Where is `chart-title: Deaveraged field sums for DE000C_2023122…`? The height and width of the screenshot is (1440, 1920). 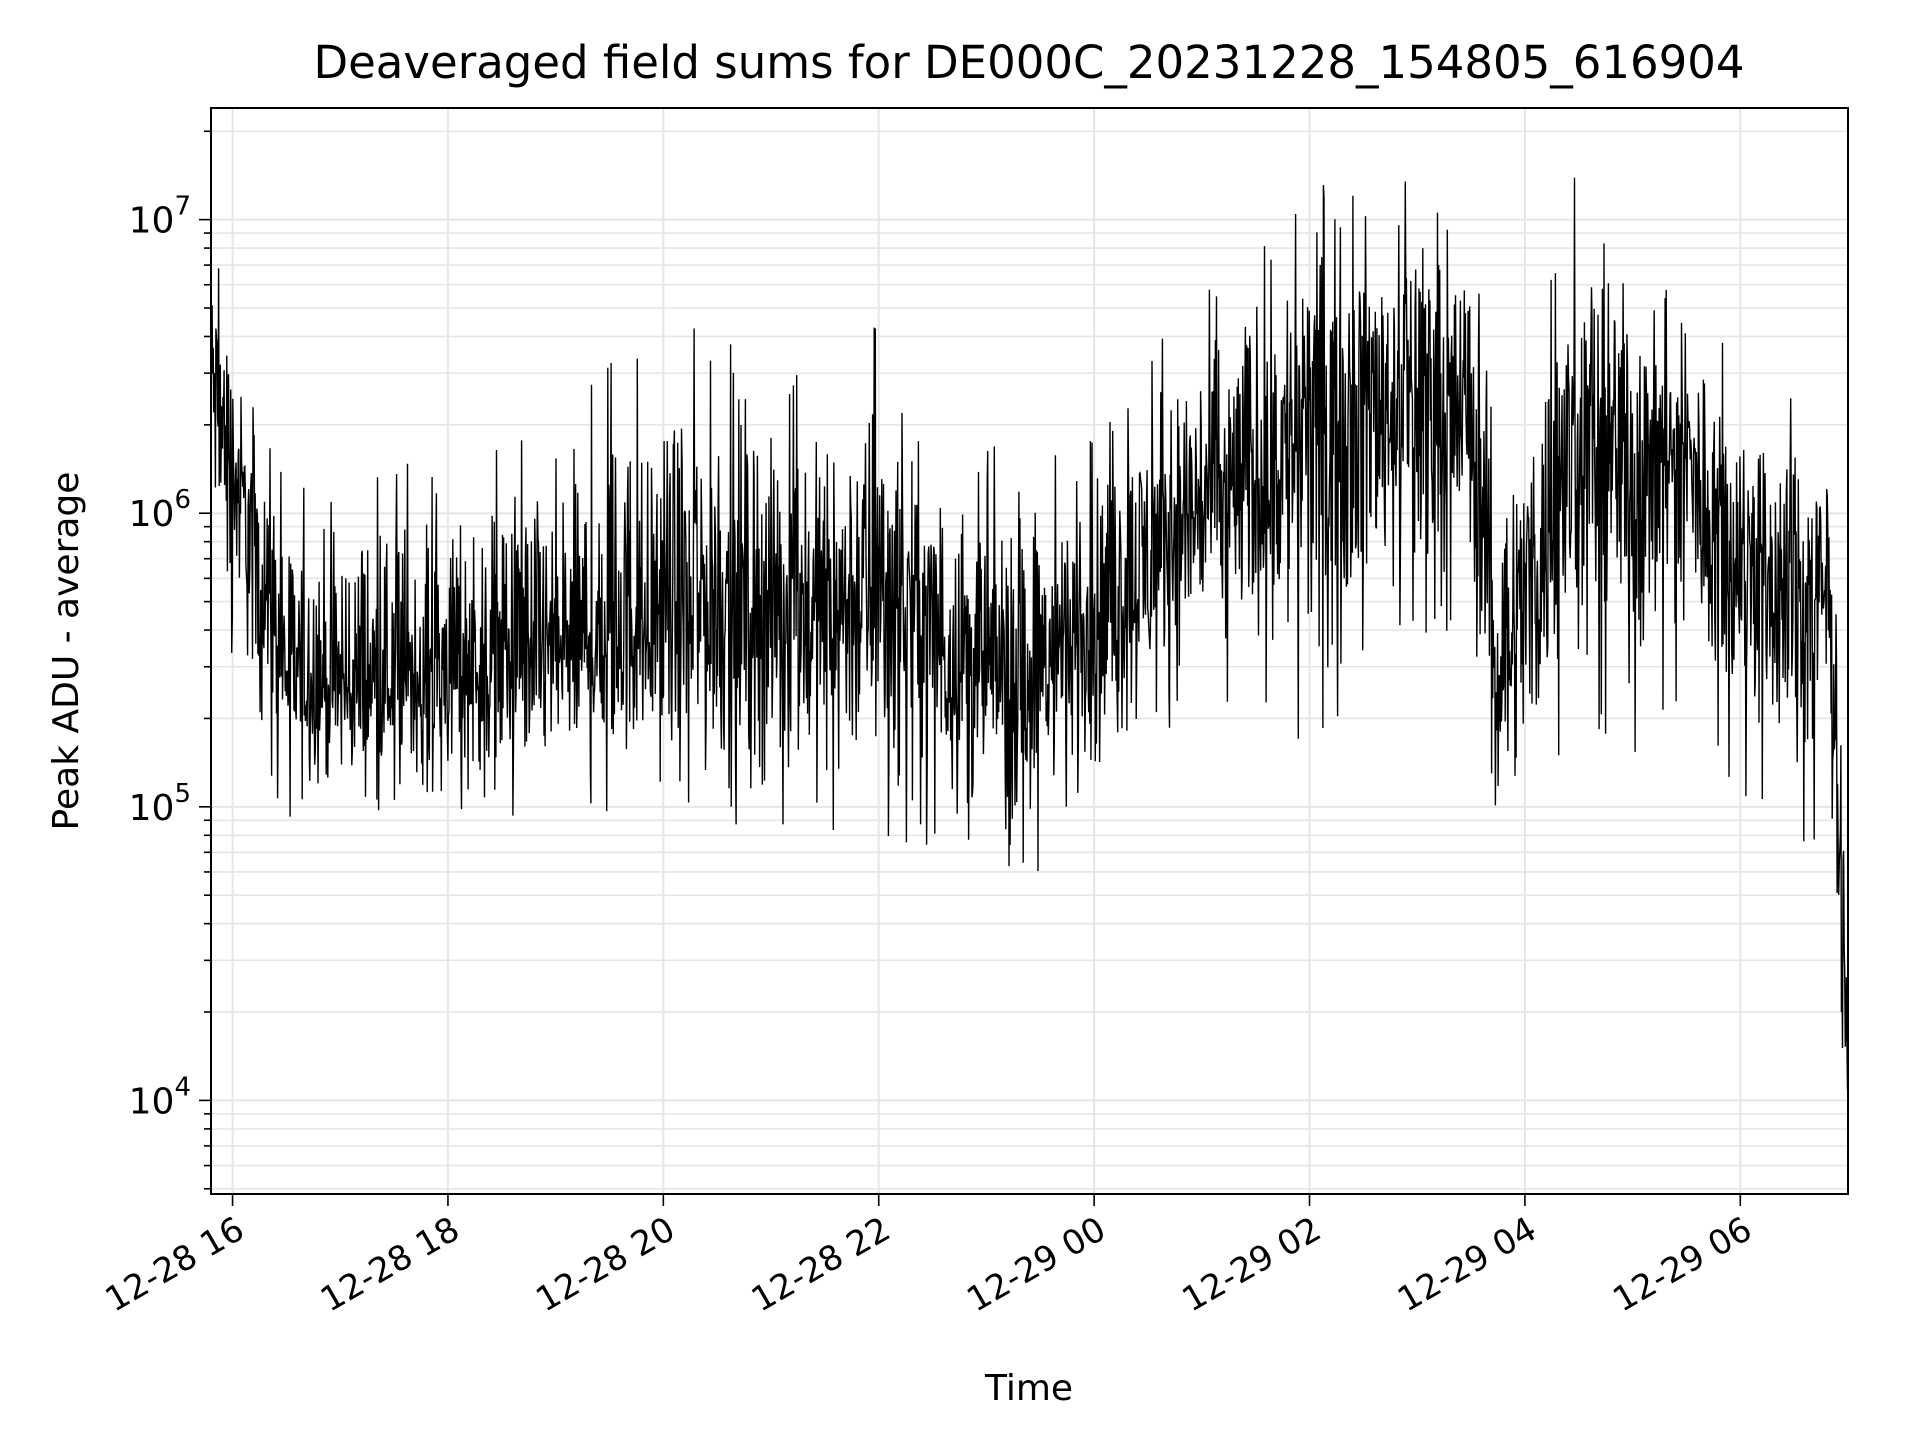
chart-title: Deaveraged field sums for DE000C_2023122… is located at coordinates (1028, 62).